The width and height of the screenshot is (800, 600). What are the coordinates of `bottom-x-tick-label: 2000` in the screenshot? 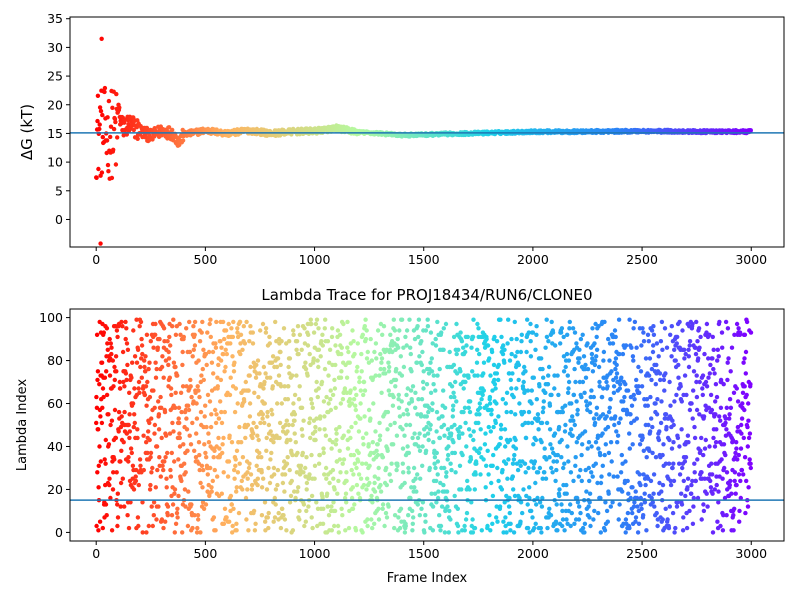 It's located at (533, 553).